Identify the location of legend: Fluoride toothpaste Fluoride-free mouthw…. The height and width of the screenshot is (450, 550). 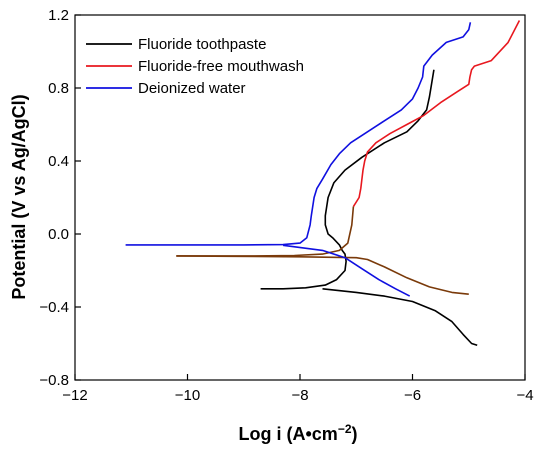
(195, 66).